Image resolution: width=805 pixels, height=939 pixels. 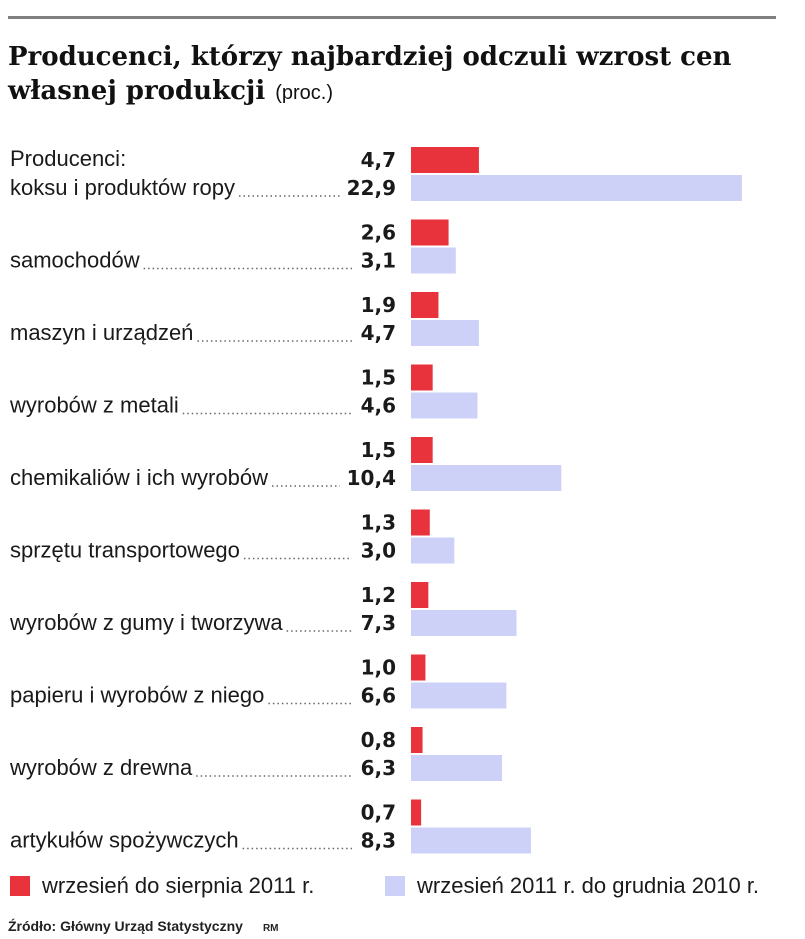 I want to click on category-label: papieru i wyrobów z niego, so click(x=137, y=695).